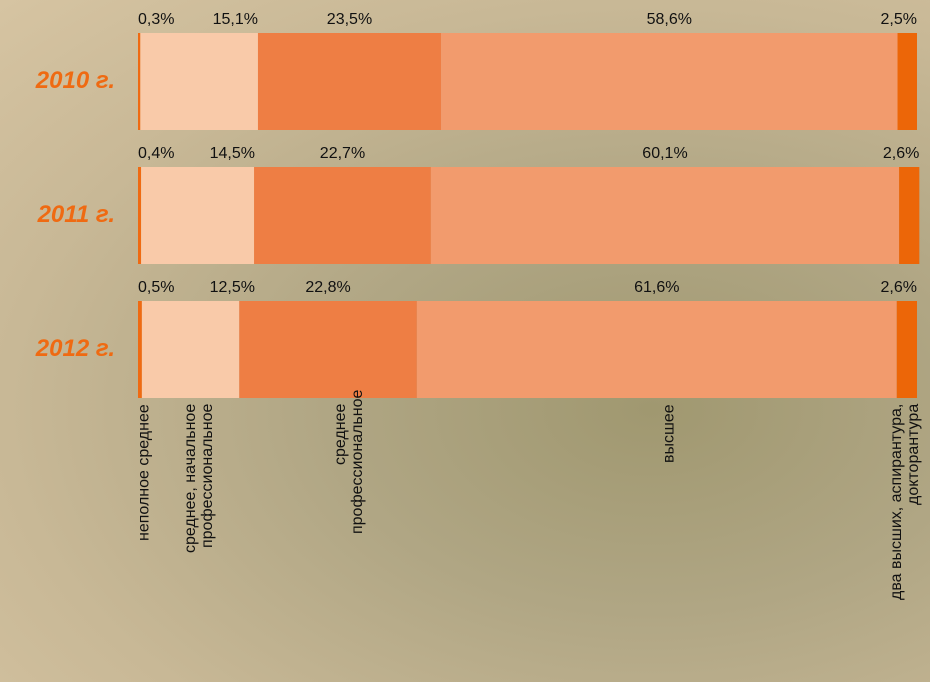  What do you see at coordinates (669, 433) in the screenshot?
I see `legend-label: высшее` at bounding box center [669, 433].